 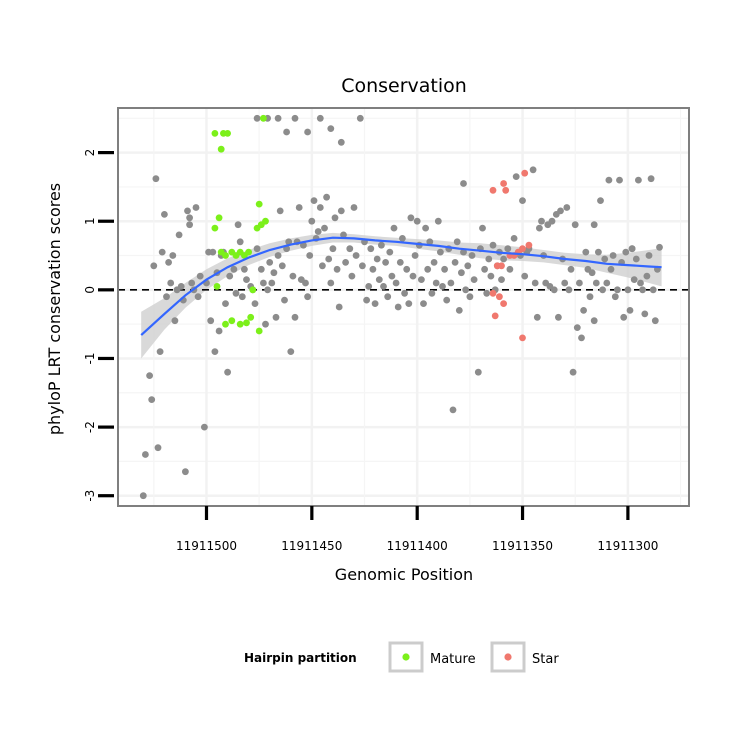 I want to click on legend-dot-mature, so click(x=406, y=657).